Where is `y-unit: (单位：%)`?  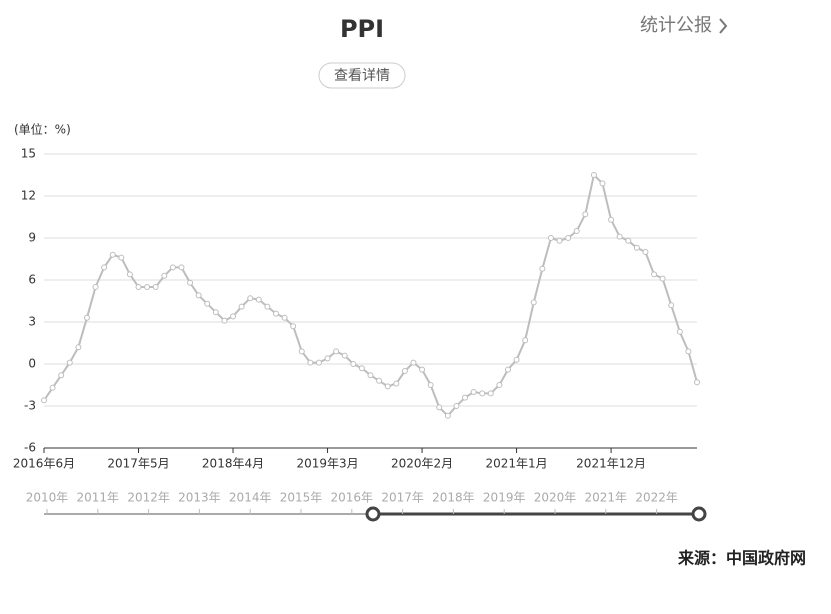 y-unit: (单位：%) is located at coordinates (42, 129).